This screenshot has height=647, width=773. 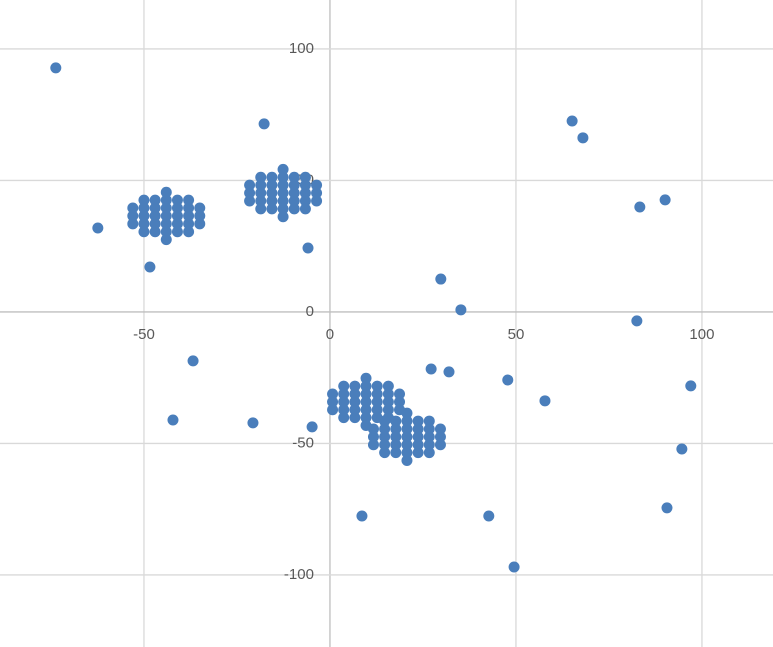 I want to click on x-tick-label: 100, so click(x=701, y=334).